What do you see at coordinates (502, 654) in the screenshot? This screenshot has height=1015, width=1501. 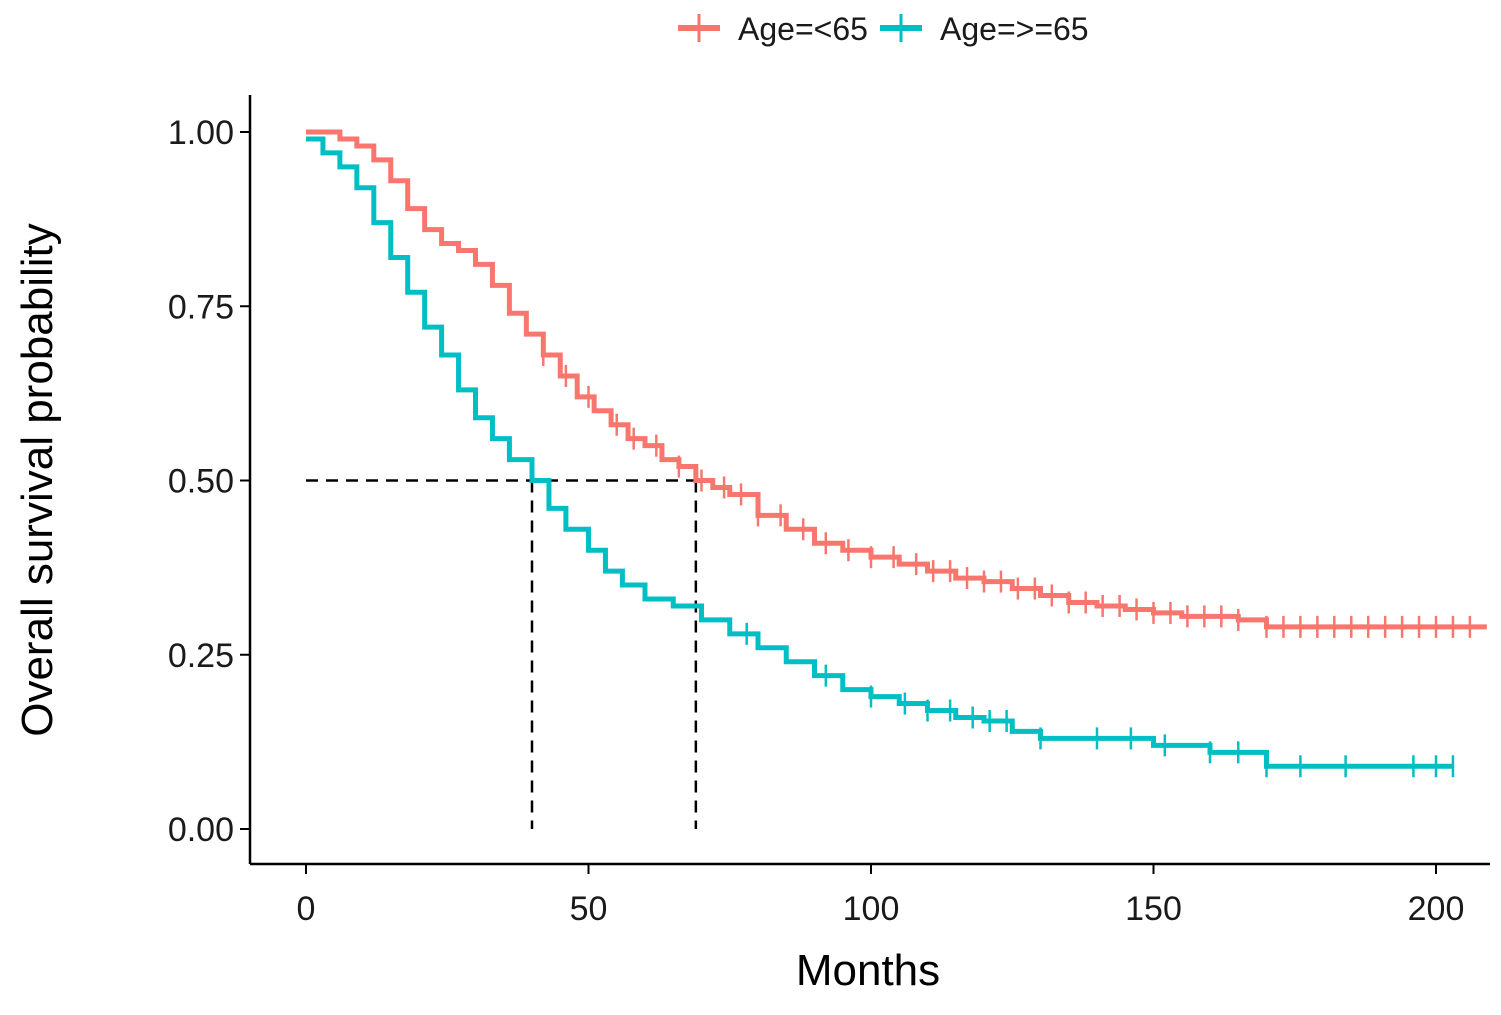 I see `median-lines` at bounding box center [502, 654].